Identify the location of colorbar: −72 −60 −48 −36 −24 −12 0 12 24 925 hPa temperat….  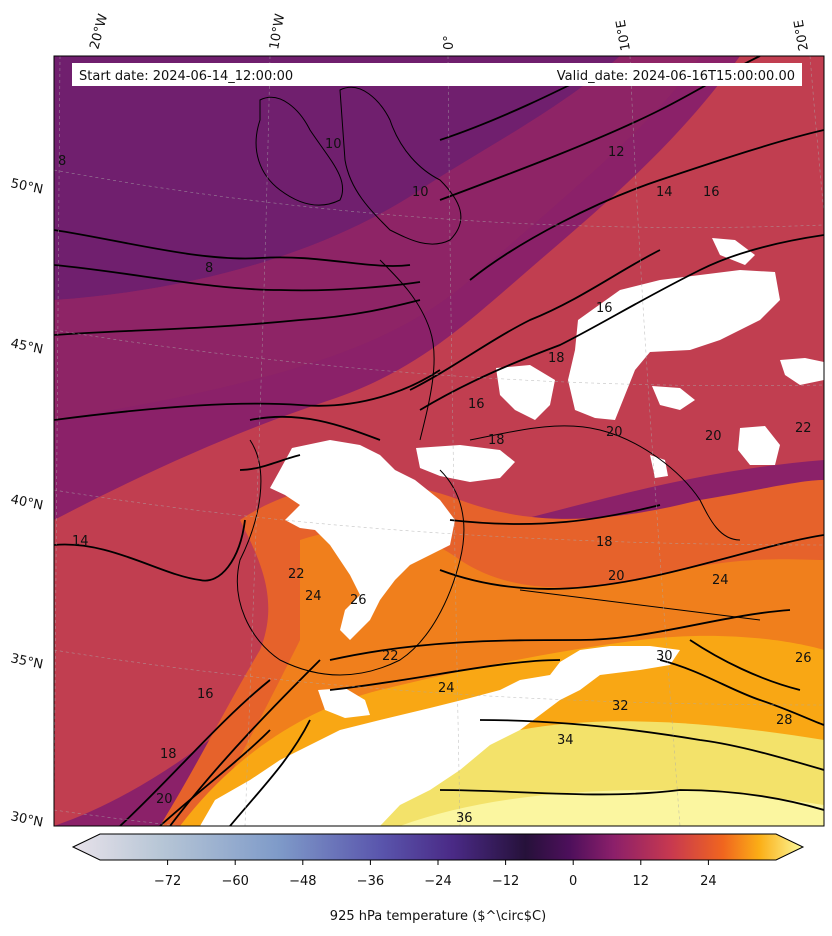
(438, 878).